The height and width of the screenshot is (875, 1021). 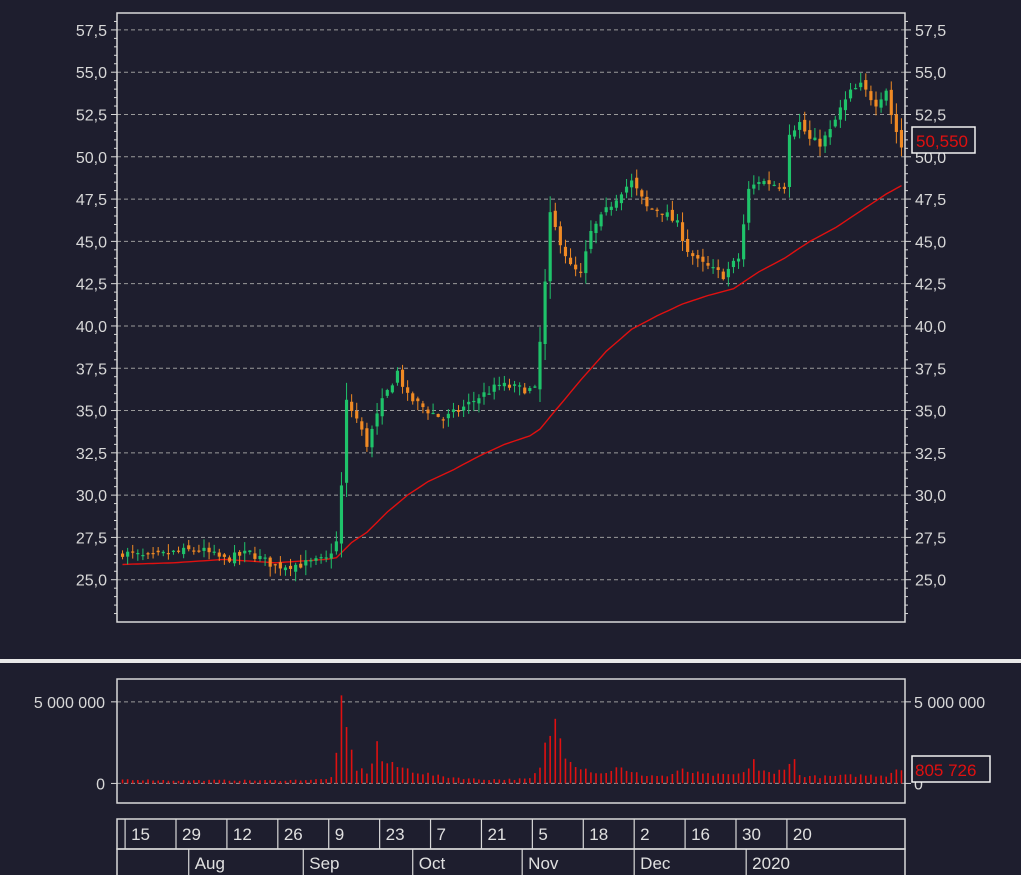 What do you see at coordinates (91, 158) in the screenshot?
I see `price-tick-label-left: 50,0` at bounding box center [91, 158].